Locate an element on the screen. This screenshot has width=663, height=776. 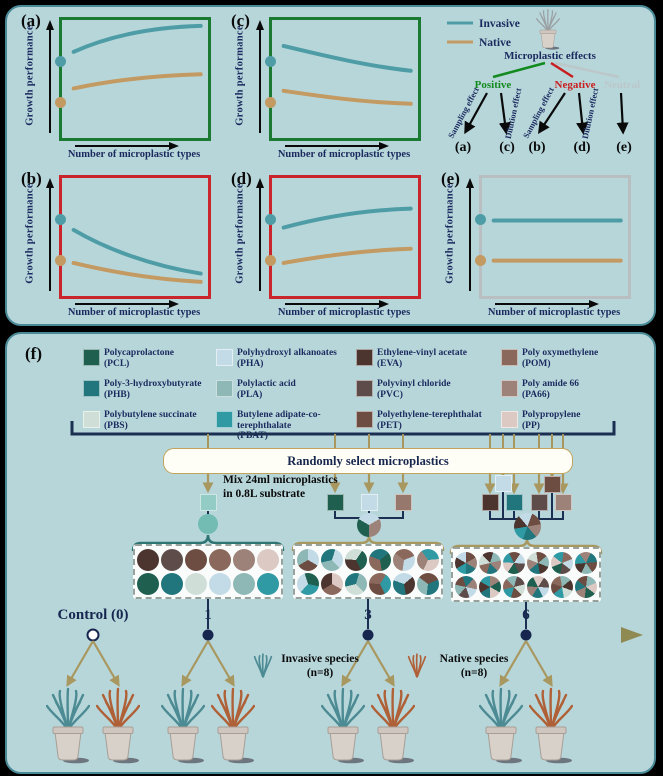
treatment-to-timeline-lines is located at coordinates (367, 614).